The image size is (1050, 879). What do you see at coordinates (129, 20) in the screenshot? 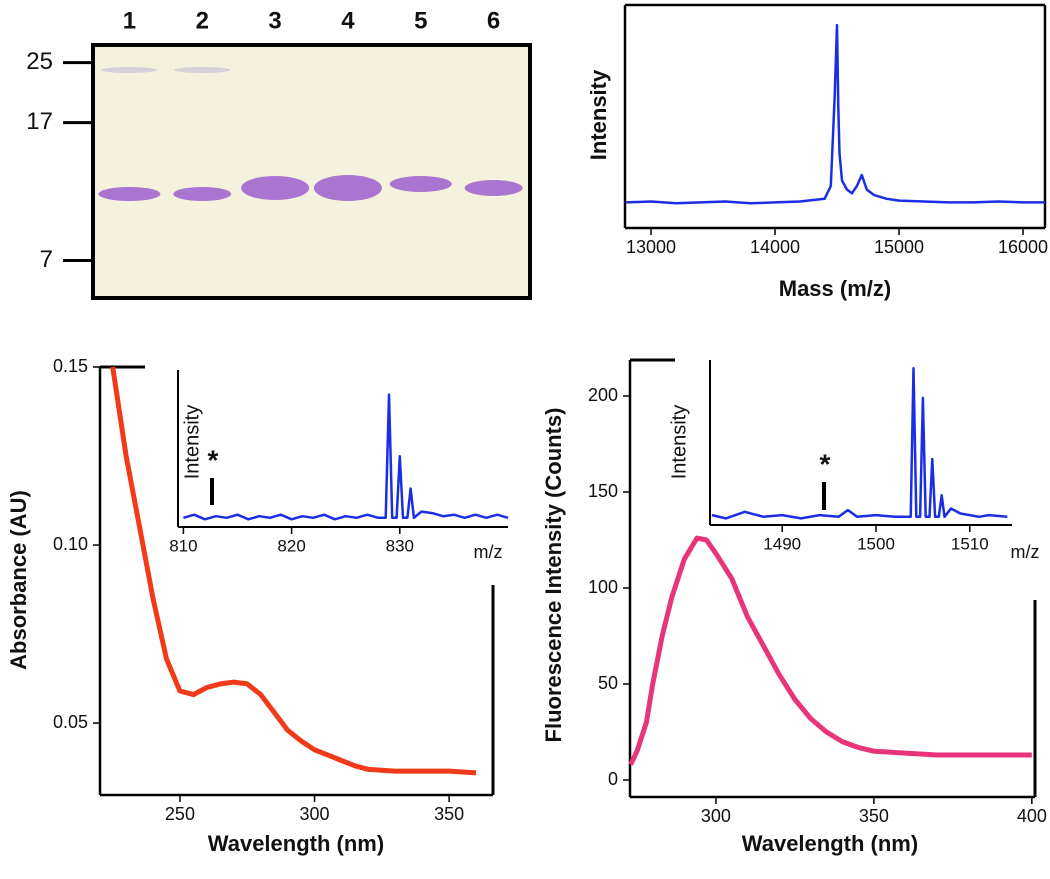
I see `lane-label: 1` at bounding box center [129, 20].